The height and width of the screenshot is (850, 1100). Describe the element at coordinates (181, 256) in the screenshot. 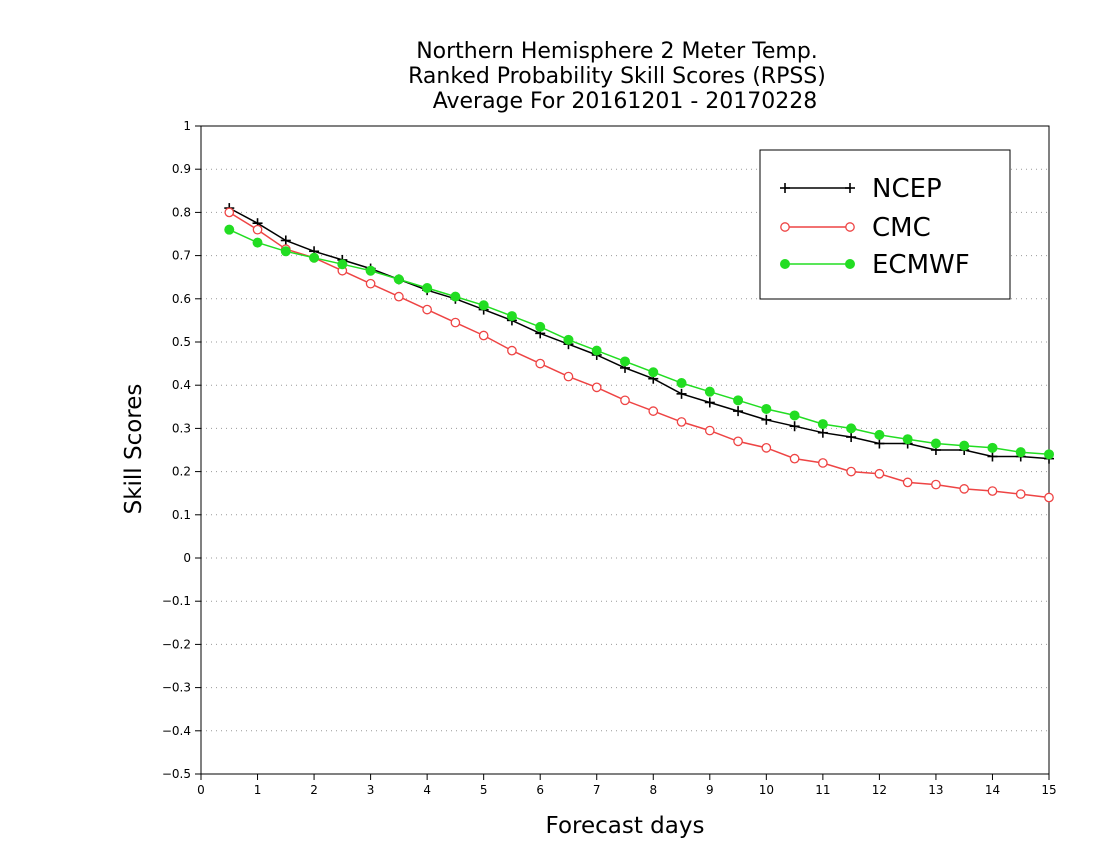

I see `y-tick-label: 0.7` at that location.